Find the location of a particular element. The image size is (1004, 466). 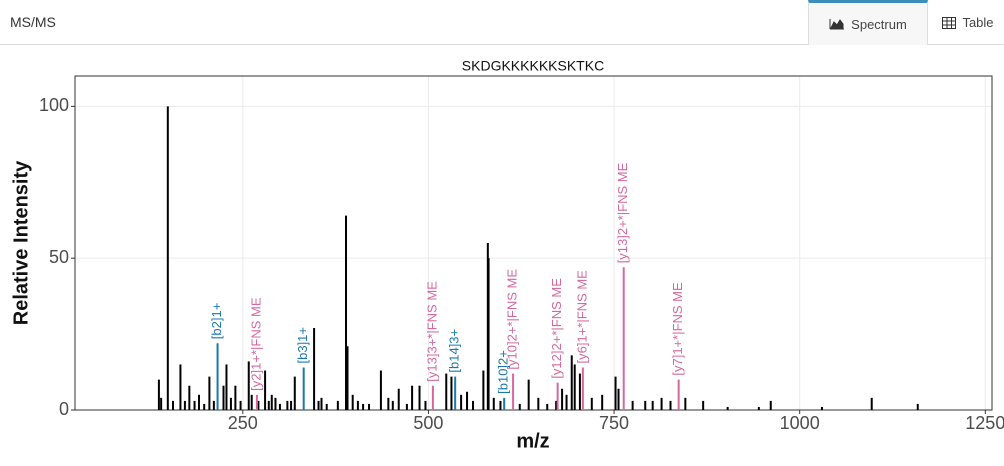

area-icon is located at coordinates (837, 24).